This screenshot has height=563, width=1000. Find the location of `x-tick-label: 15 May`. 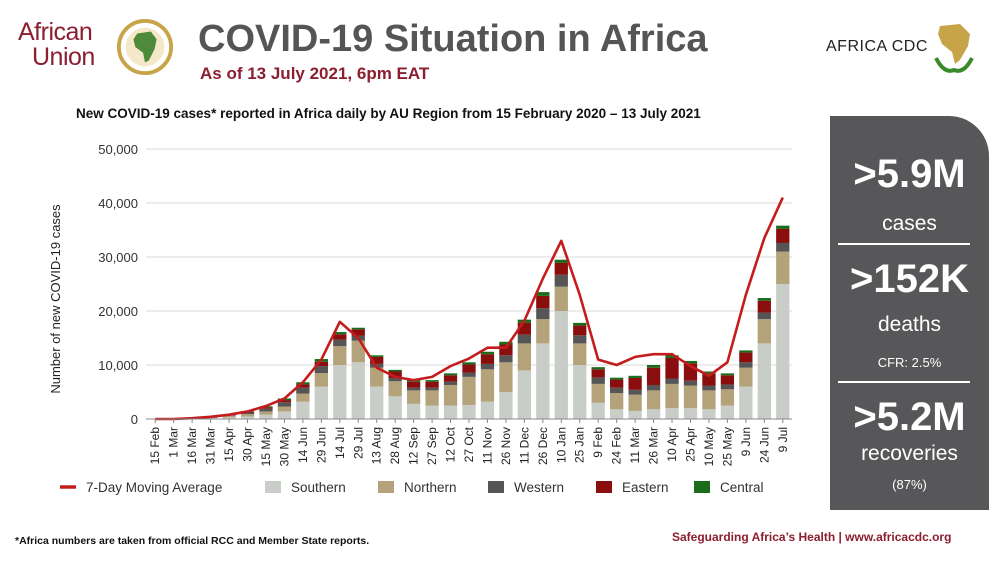

x-tick-label: 15 May is located at coordinates (266, 446).